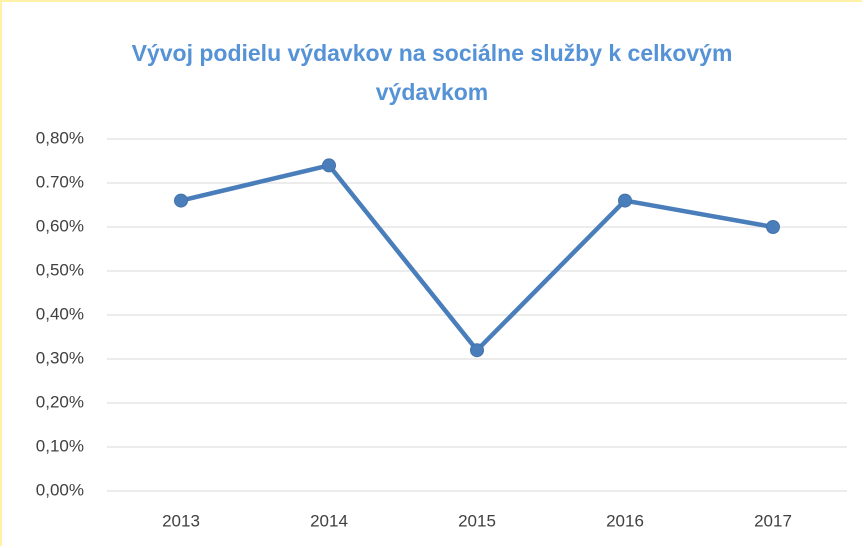 Image resolution: width=864 pixels, height=548 pixels. I want to click on y-tick-label: 0,60%, so click(60, 225).